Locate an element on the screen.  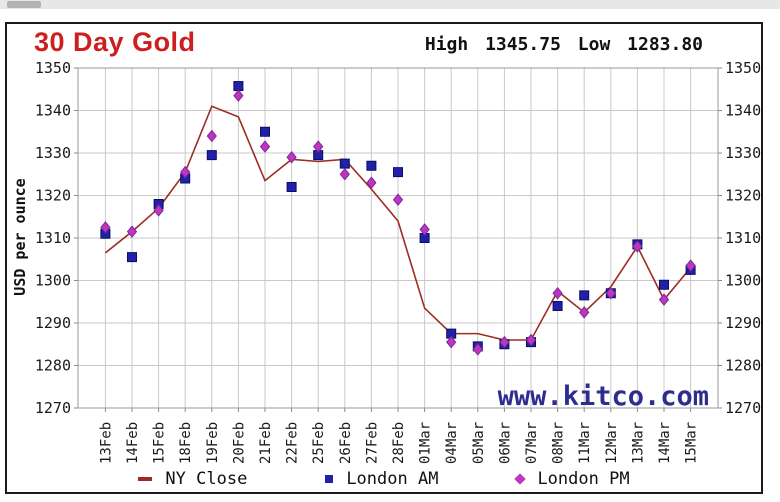
x-tick-label: 20Feb is located at coordinates (239, 443).